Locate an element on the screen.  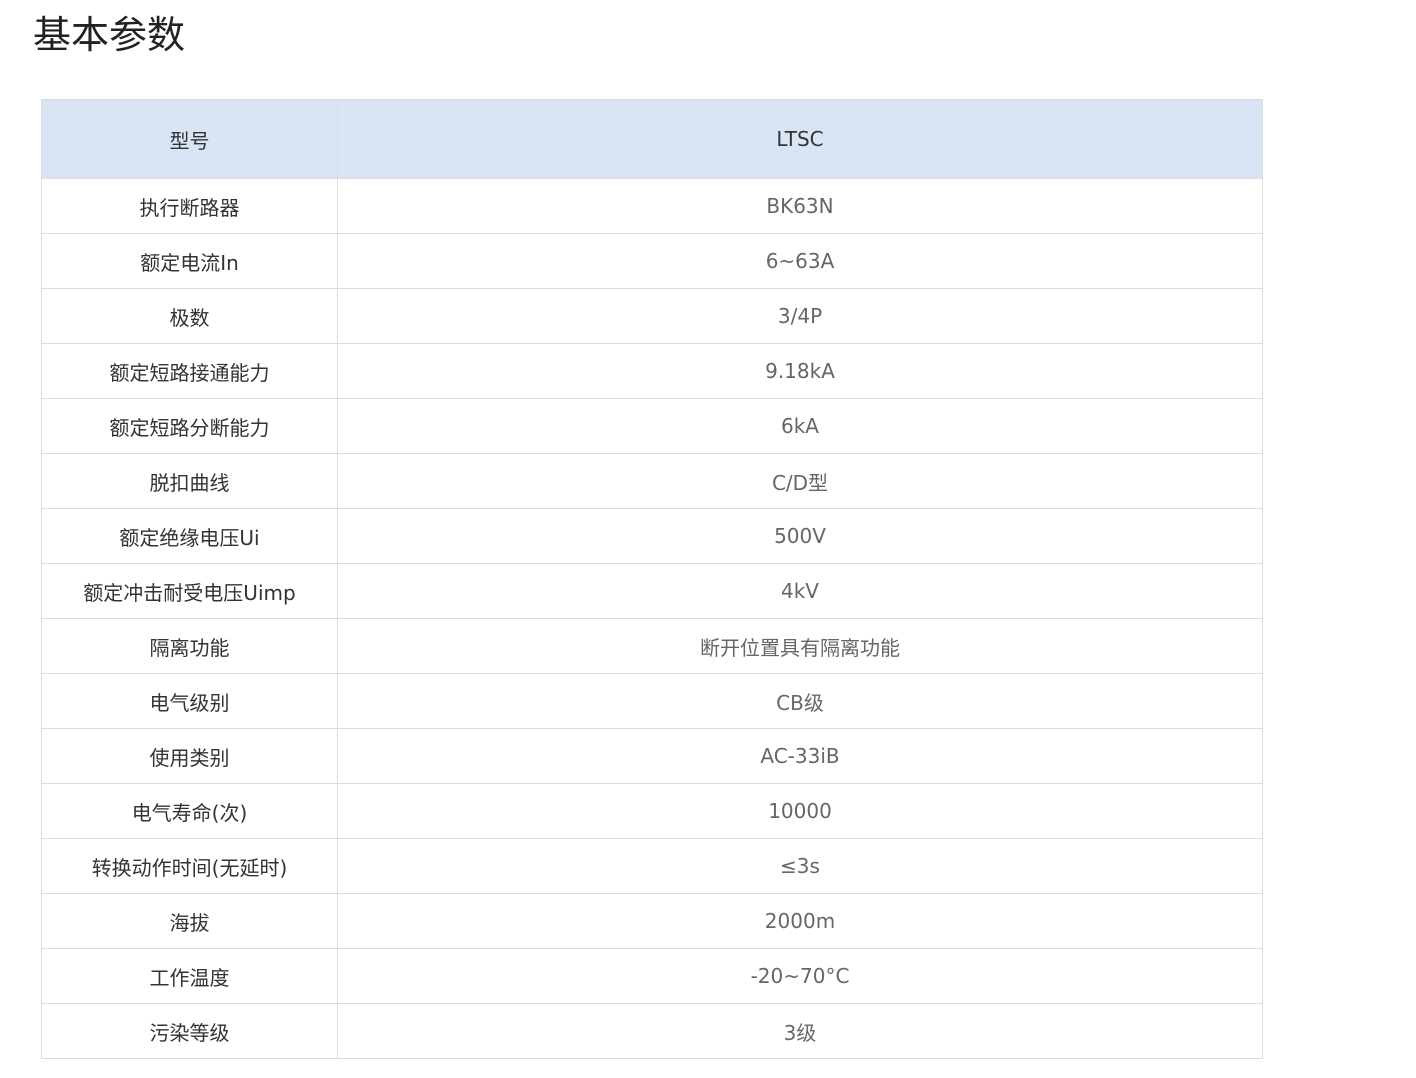
param-value: -20~70°C is located at coordinates (800, 976).